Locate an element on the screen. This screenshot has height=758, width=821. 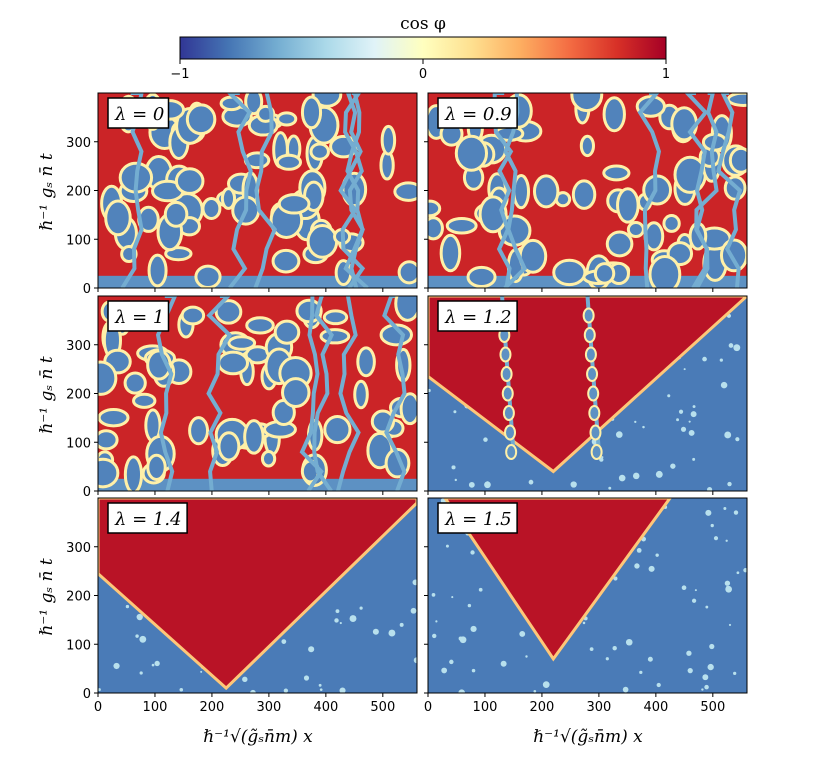
y-tick-label: 100 is located at coordinates (78, 443).